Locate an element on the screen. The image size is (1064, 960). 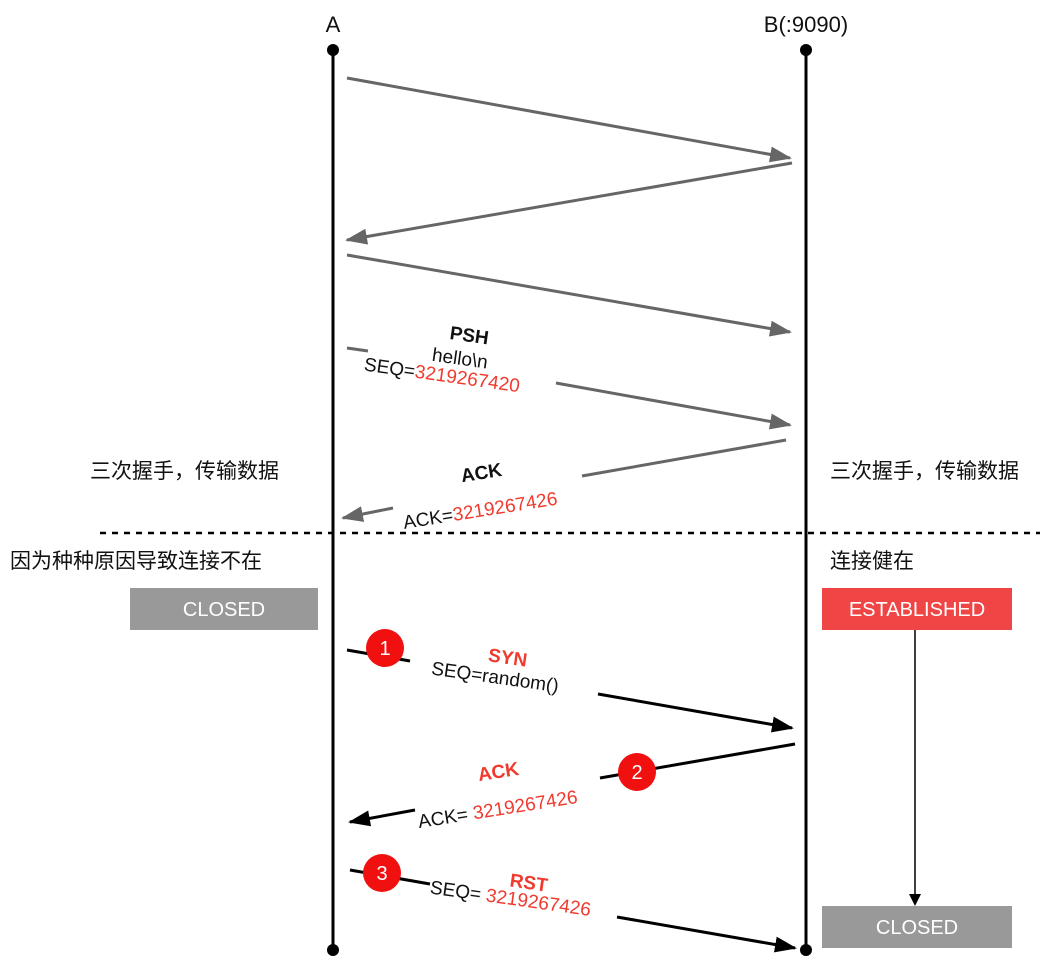
b-state-closed-label: CLOSED is located at coordinates (917, 928).